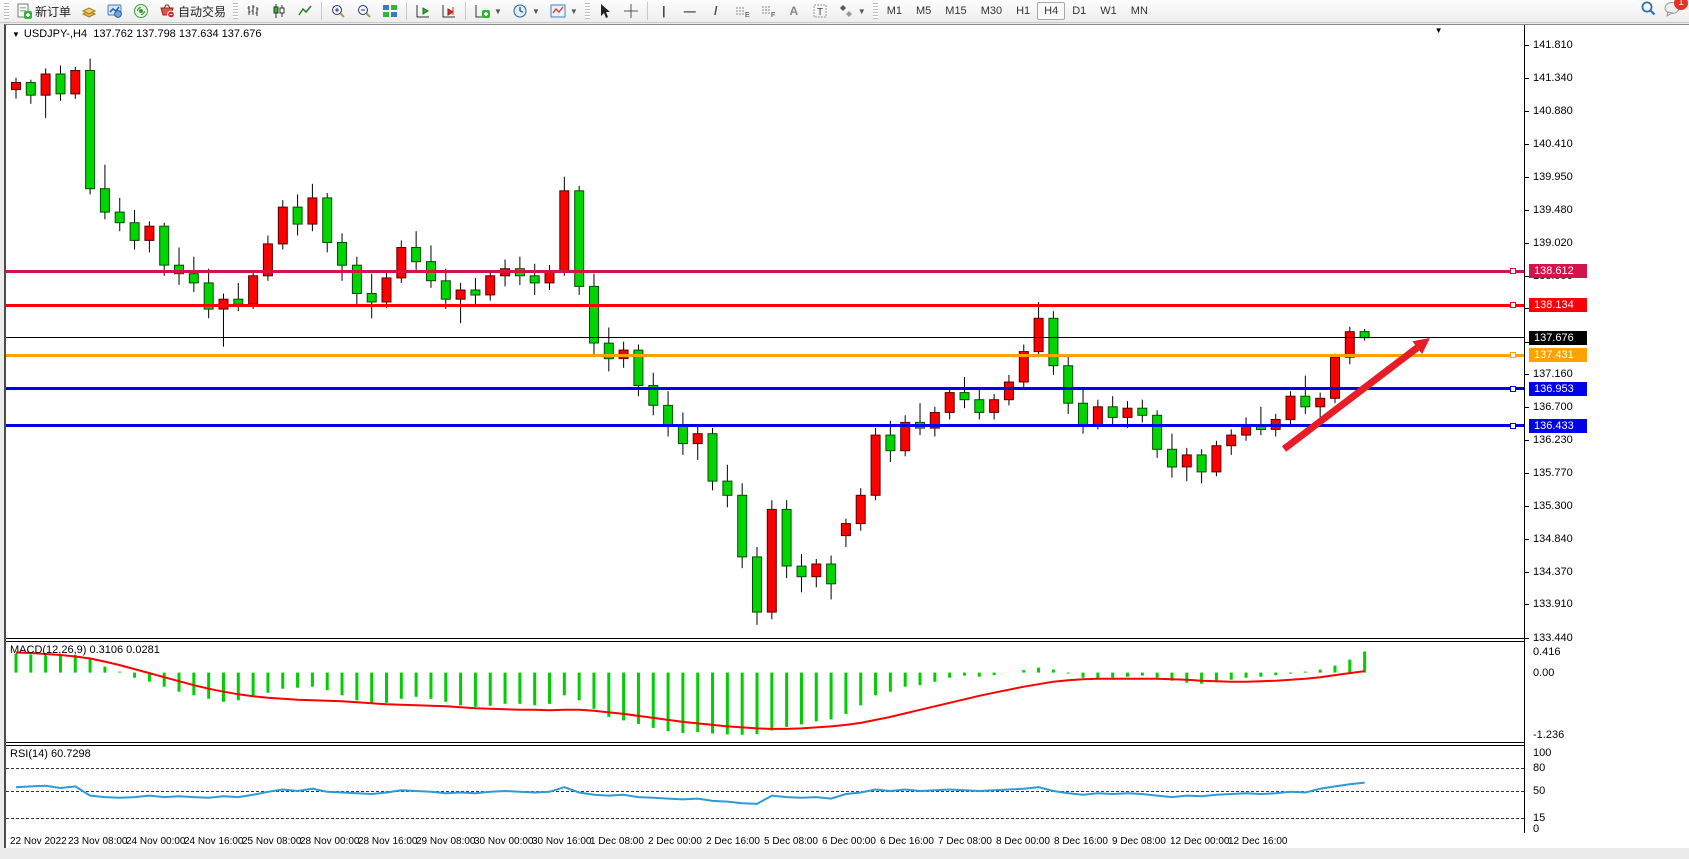 This screenshot has width=1689, height=859. I want to click on timeframe-m1-button: M1, so click(894, 11).